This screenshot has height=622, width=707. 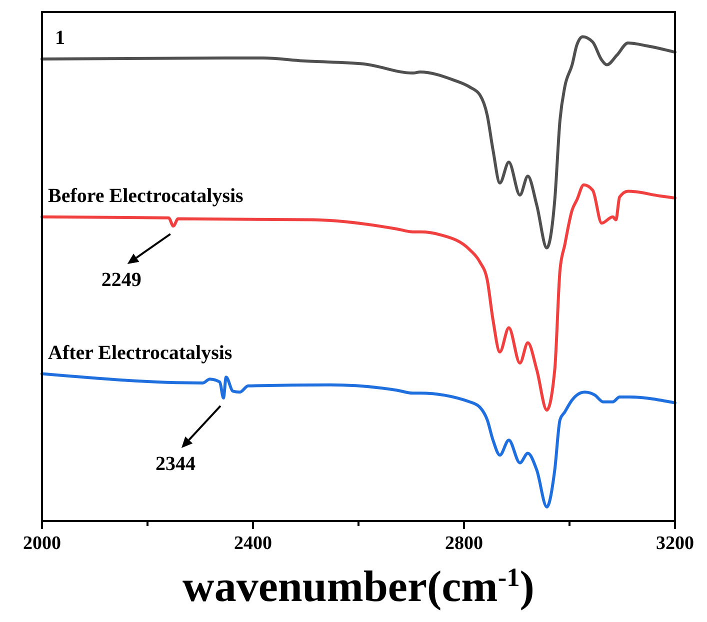 What do you see at coordinates (121, 280) in the screenshot?
I see `annotation: 2249` at bounding box center [121, 280].